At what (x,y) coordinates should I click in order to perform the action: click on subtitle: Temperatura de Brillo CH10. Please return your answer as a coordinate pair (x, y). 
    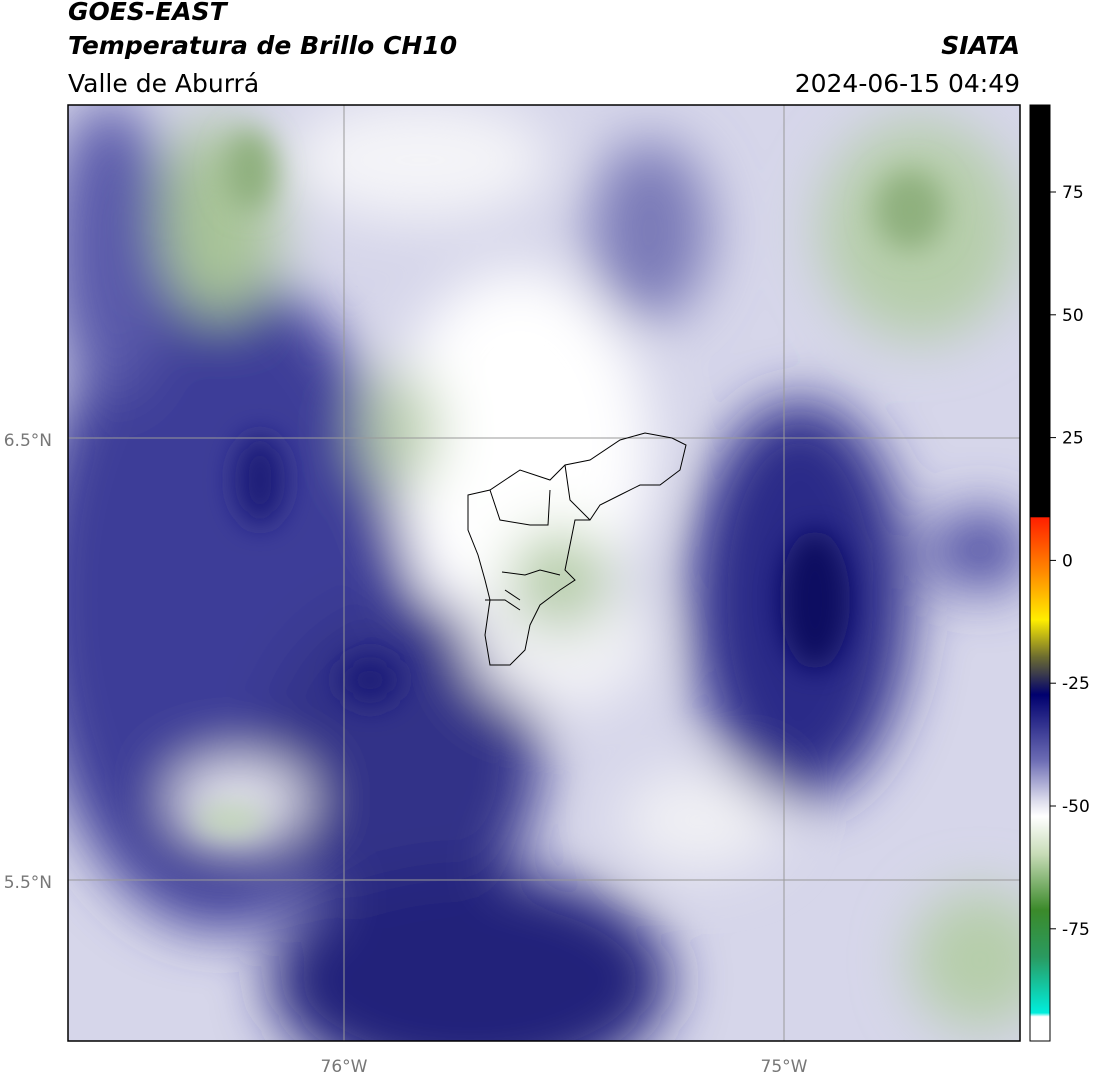
    Looking at the image, I should click on (262, 45).